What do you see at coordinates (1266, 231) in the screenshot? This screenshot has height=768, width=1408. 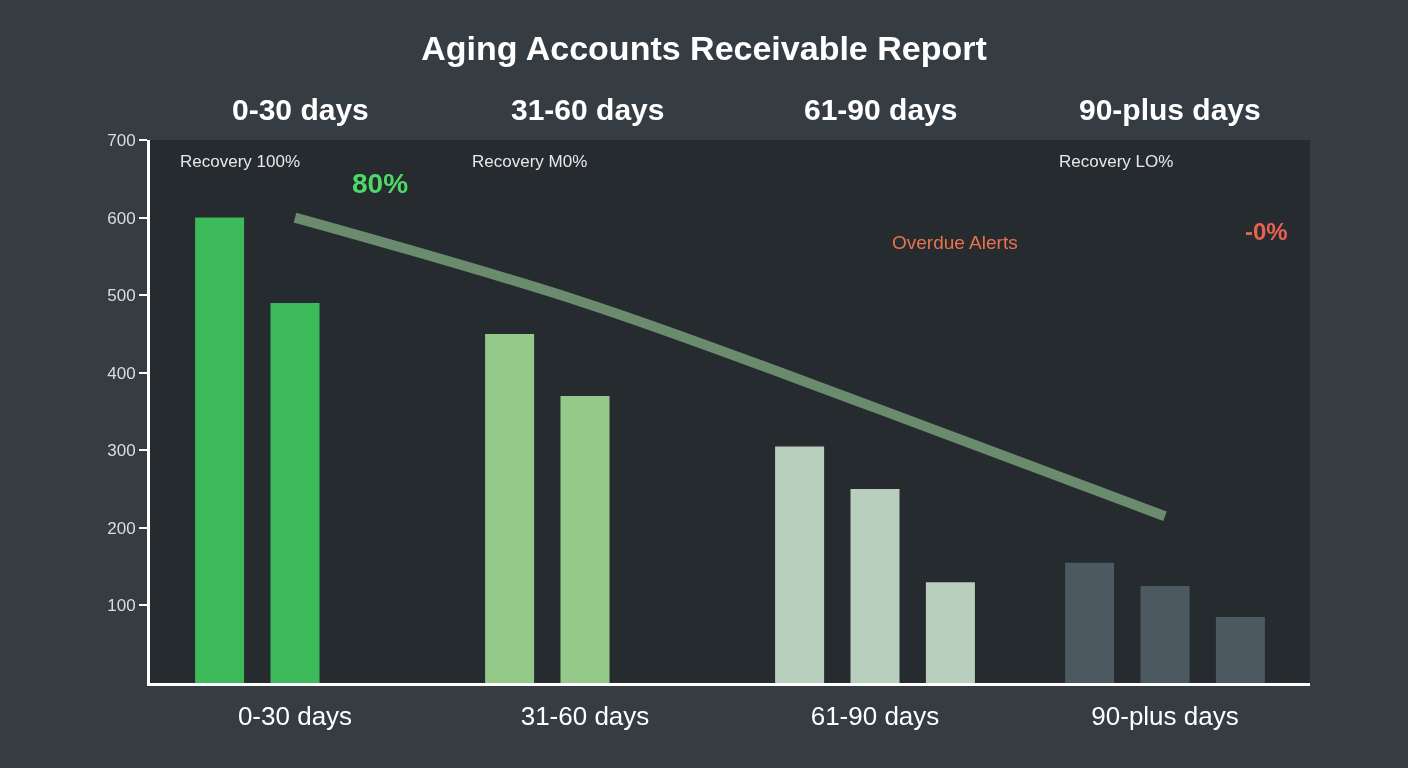 I see `annotation: -0%` at bounding box center [1266, 231].